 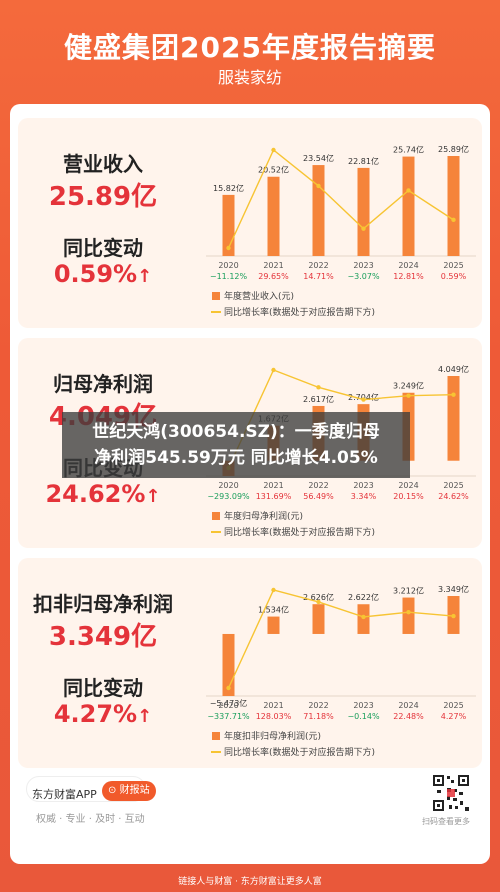 What do you see at coordinates (318, 716) in the screenshot?
I see `rate-value-label: 71.18%` at bounding box center [318, 716].